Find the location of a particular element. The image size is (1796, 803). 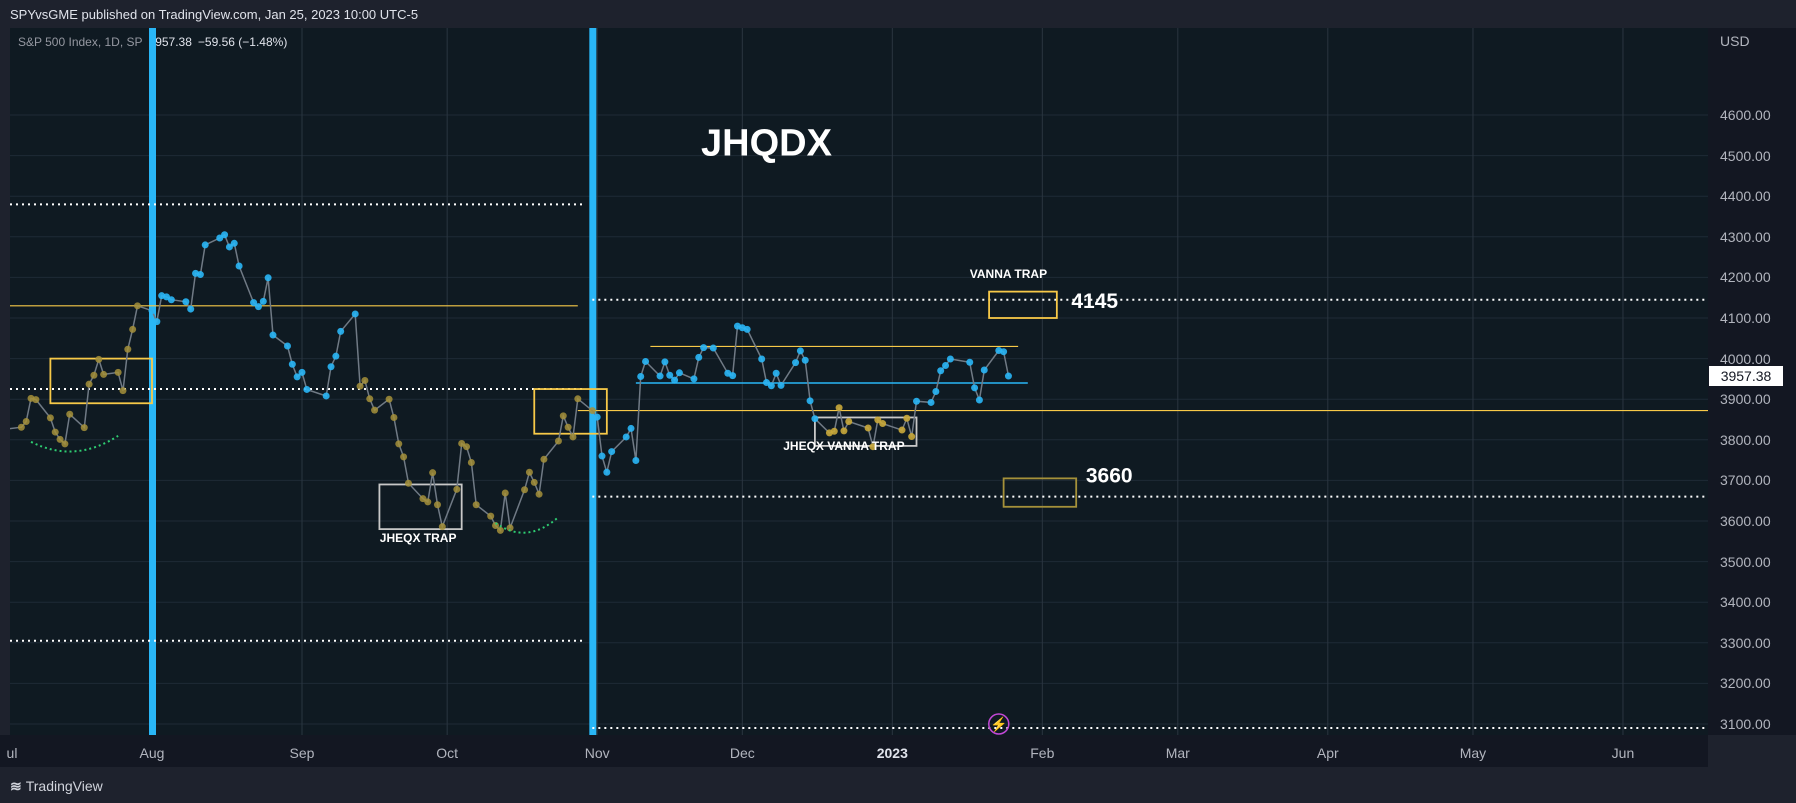

price-tick-label: 4200.00 is located at coordinates (1745, 277).